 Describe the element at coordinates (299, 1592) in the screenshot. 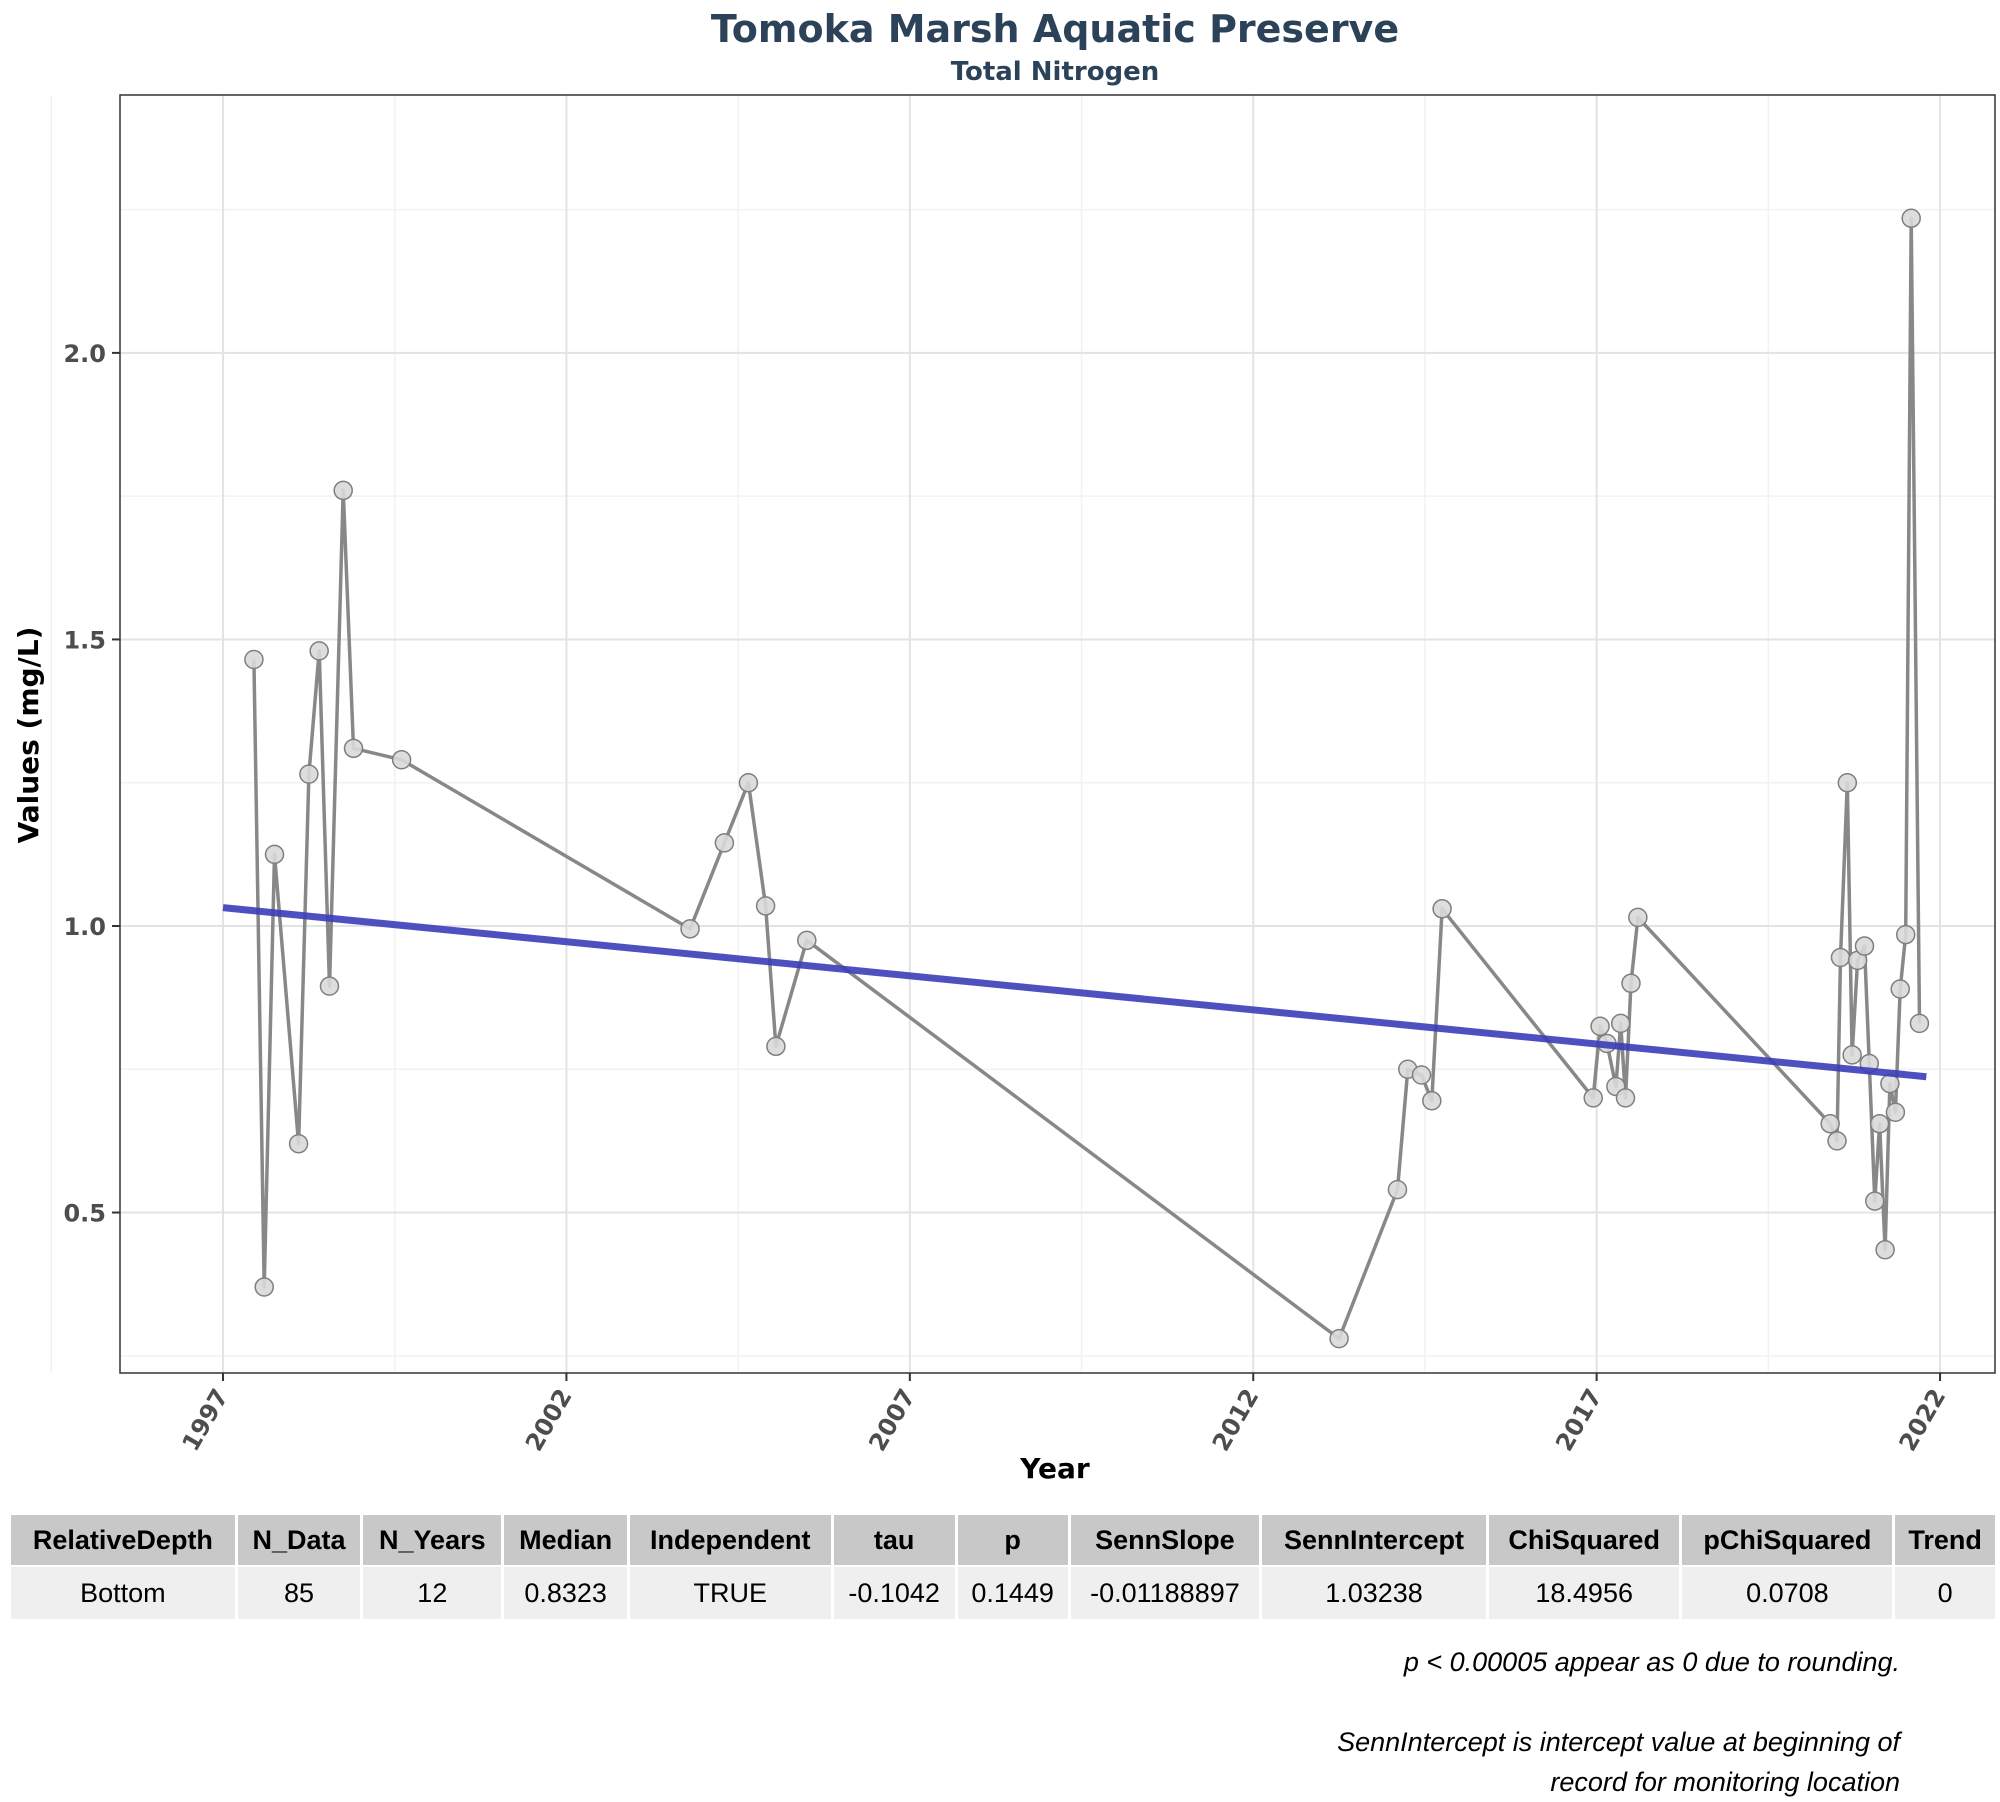

I see `stats-cell: 85` at that location.